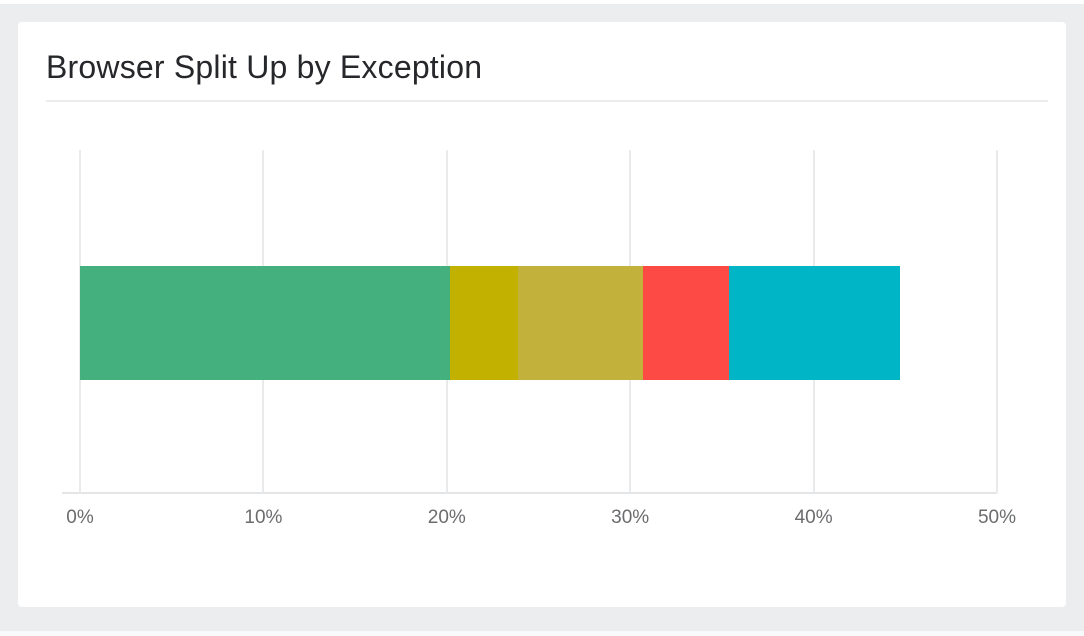  I want to click on page-top-strip, so click(542, 2).